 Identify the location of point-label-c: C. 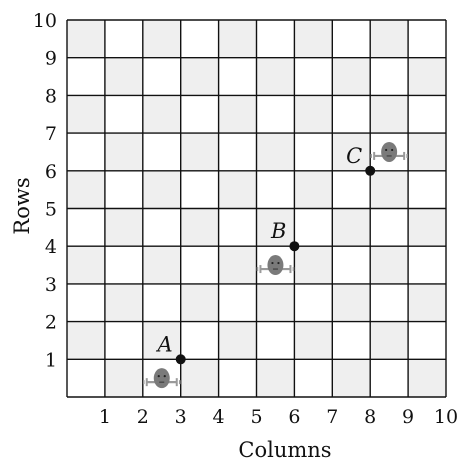
(354, 156).